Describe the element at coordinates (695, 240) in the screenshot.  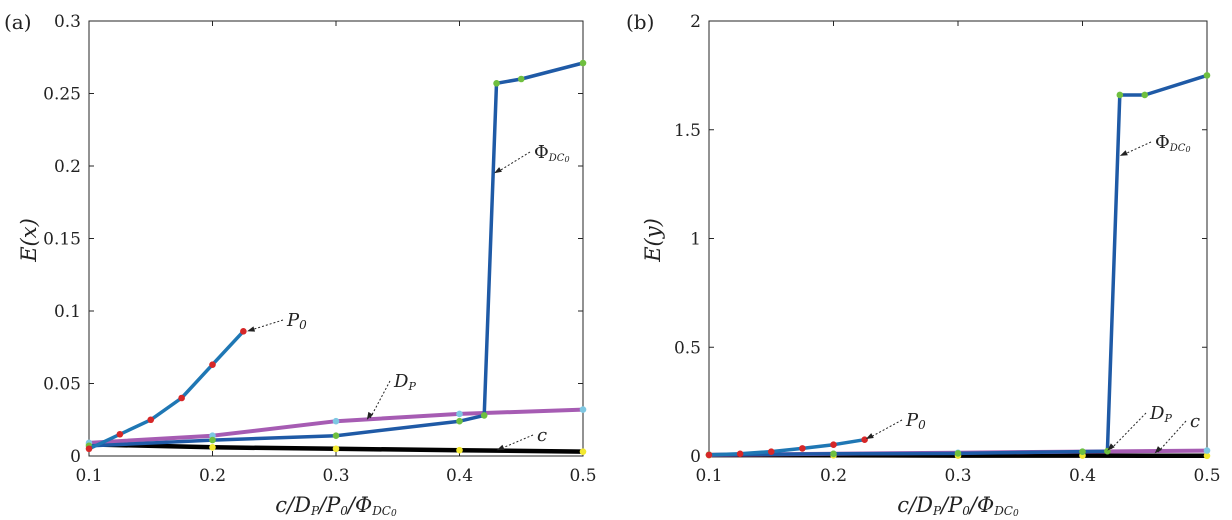
I see `y-tick-label: 1` at that location.